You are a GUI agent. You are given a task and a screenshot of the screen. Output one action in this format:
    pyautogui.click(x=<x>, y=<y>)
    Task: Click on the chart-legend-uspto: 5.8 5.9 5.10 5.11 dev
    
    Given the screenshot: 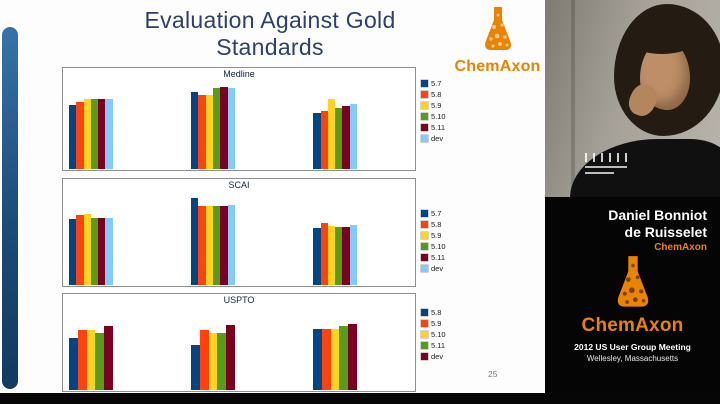 What is the action you would take?
    pyautogui.click(x=433, y=334)
    